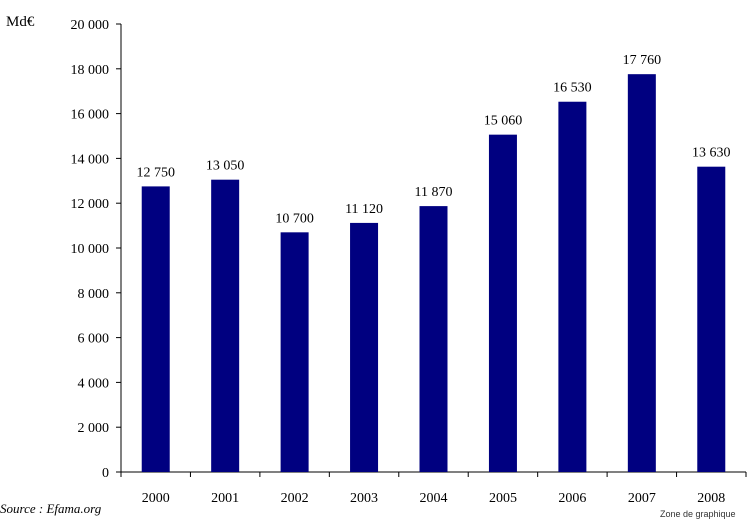  I want to click on data-label: 10 700, so click(294, 218).